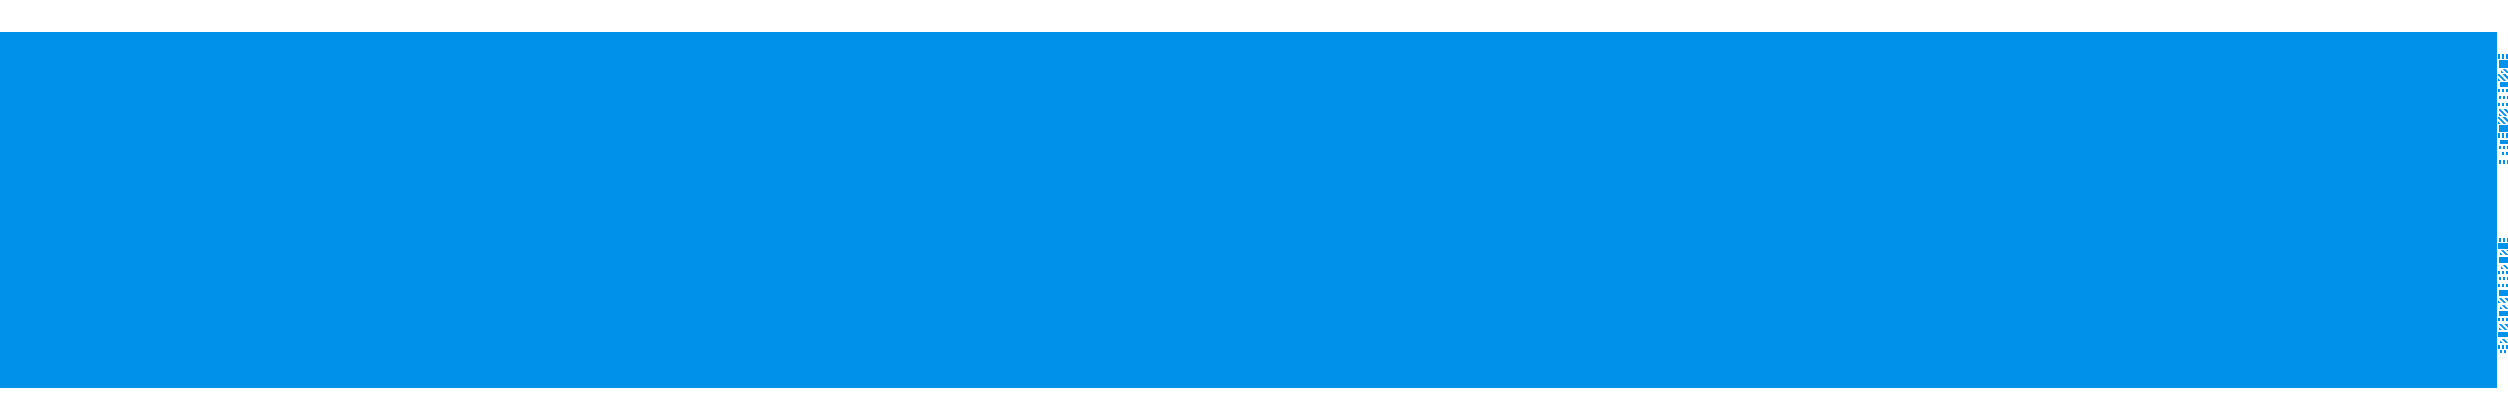  What do you see at coordinates (2502, 201) in the screenshot?
I see `right-edge-gutter` at bounding box center [2502, 201].